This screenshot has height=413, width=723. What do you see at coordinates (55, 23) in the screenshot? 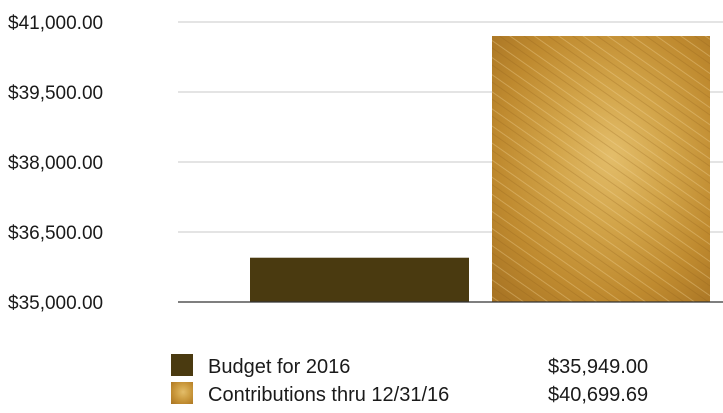
I see `y-tick-label: $41,000.00` at bounding box center [55, 23].